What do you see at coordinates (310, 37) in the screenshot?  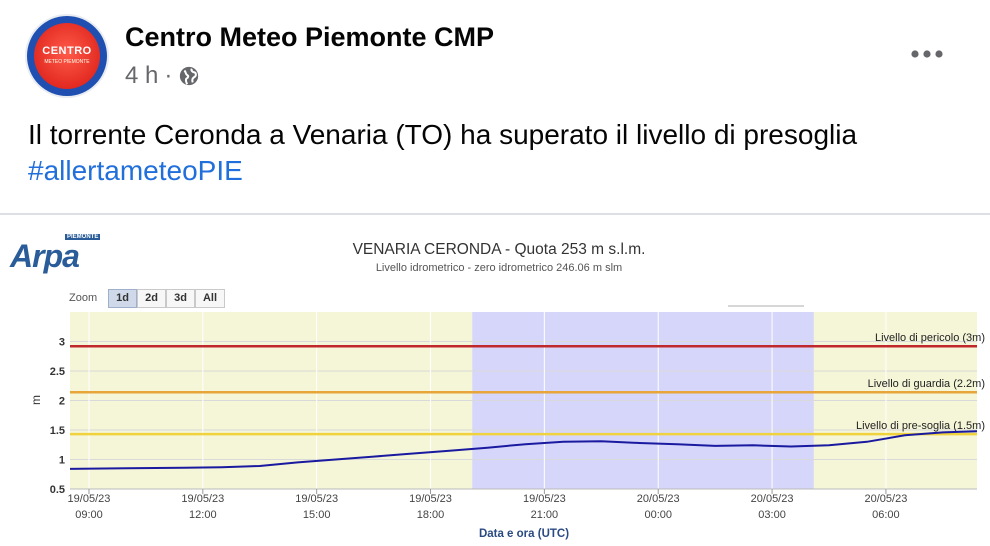 I see `page-name: Centro Meteo Piemonte CMP` at bounding box center [310, 37].